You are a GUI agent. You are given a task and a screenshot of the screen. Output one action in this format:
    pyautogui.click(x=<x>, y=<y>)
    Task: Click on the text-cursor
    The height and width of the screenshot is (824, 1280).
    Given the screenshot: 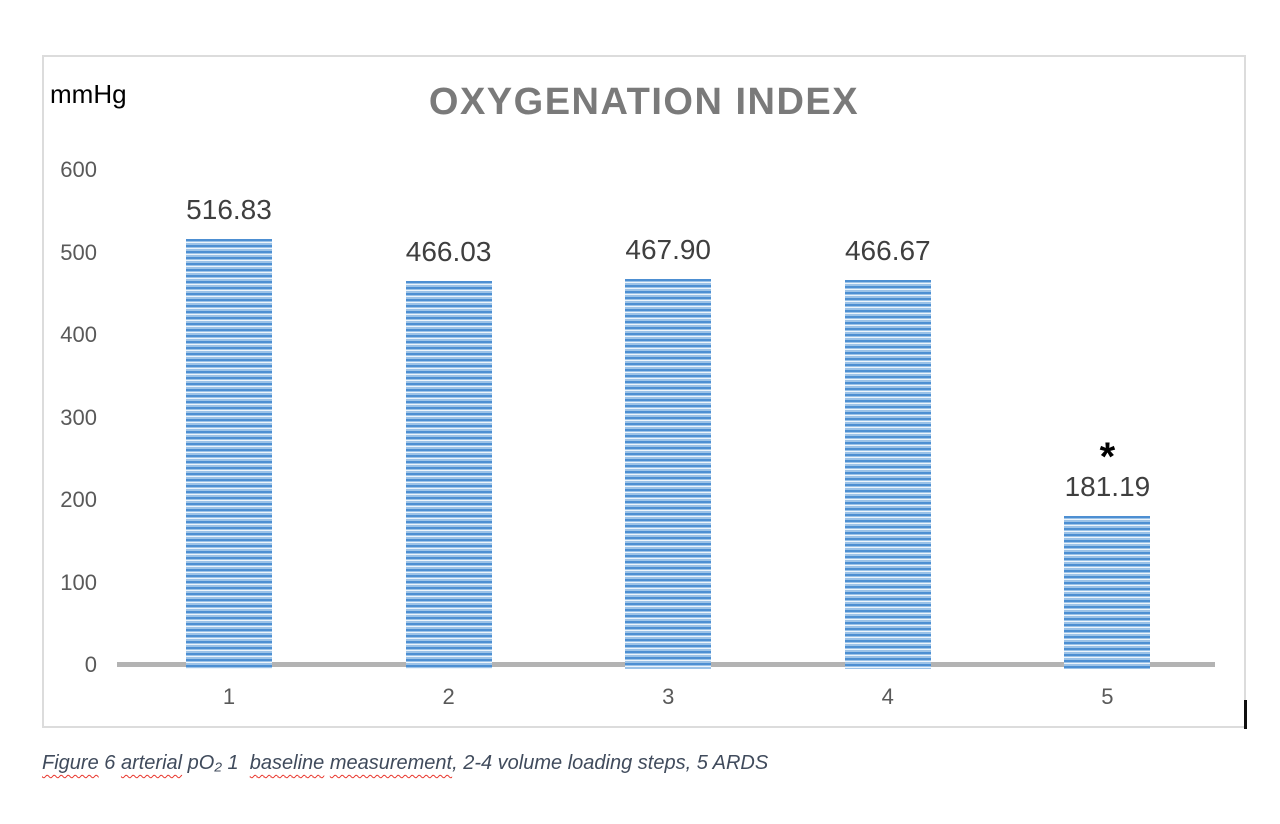 What is the action you would take?
    pyautogui.click(x=1245, y=714)
    